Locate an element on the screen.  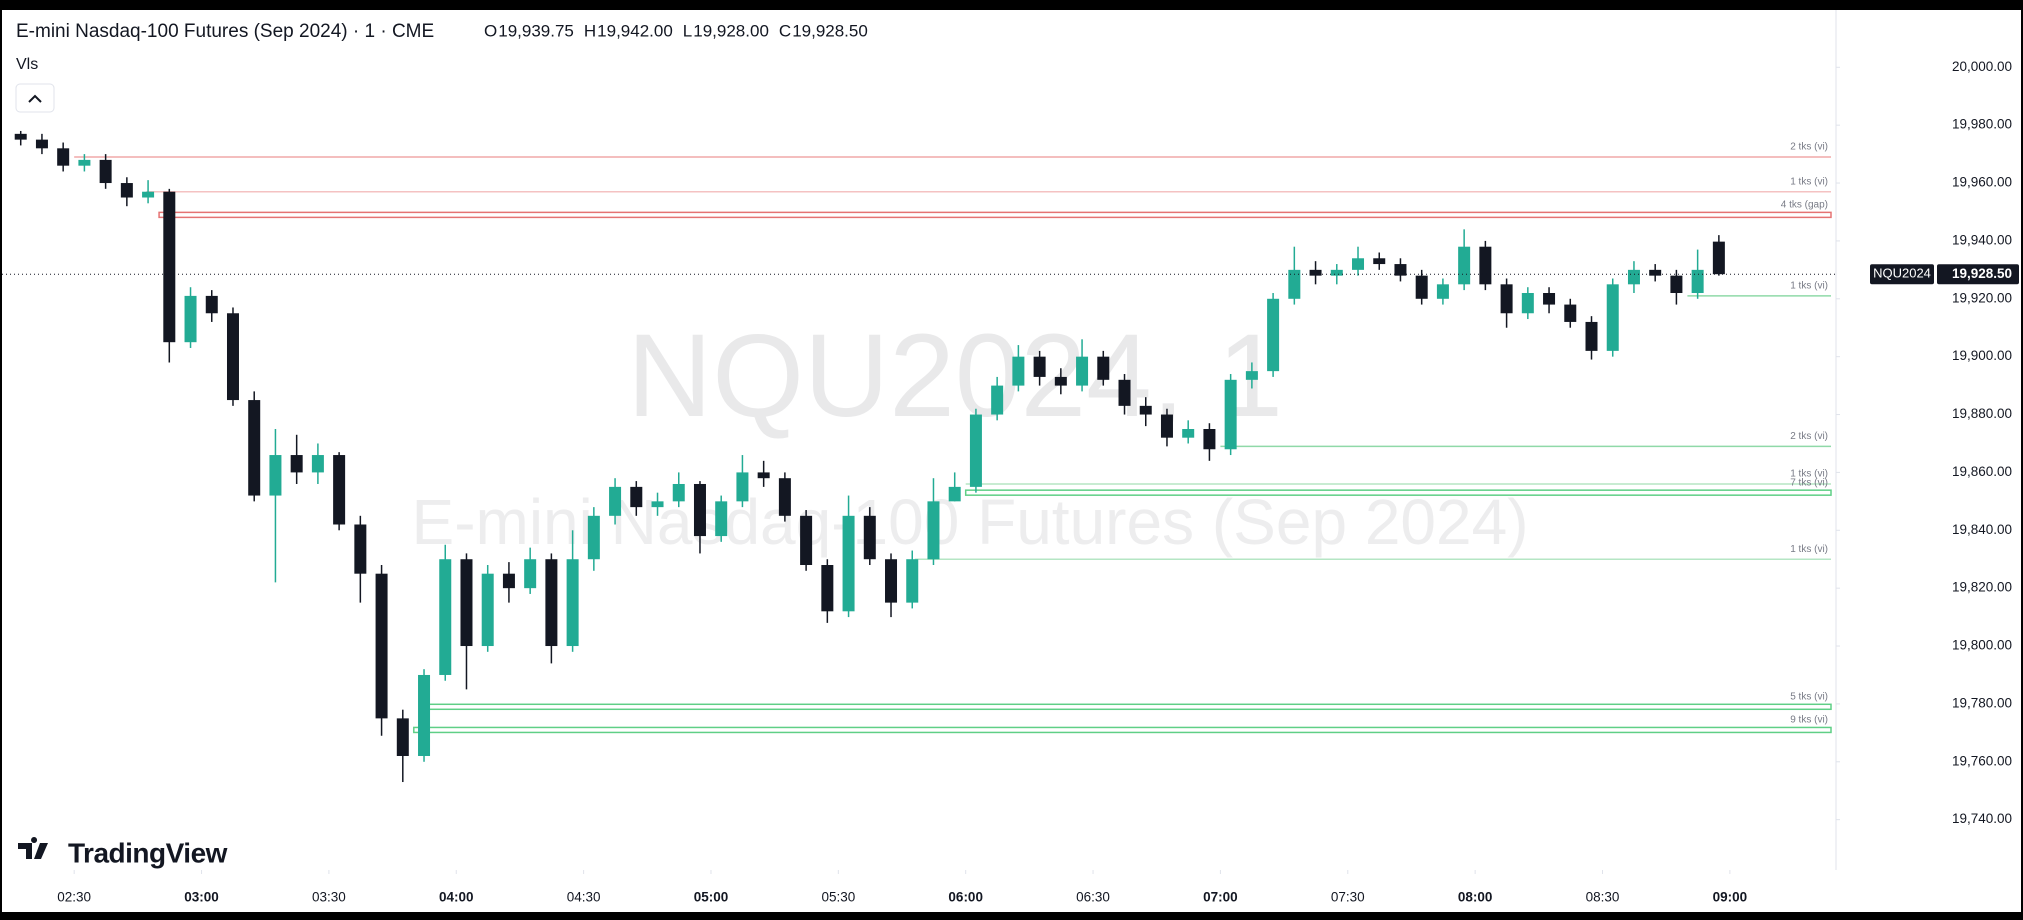
x-tick-label: 07:30 is located at coordinates (1348, 897).